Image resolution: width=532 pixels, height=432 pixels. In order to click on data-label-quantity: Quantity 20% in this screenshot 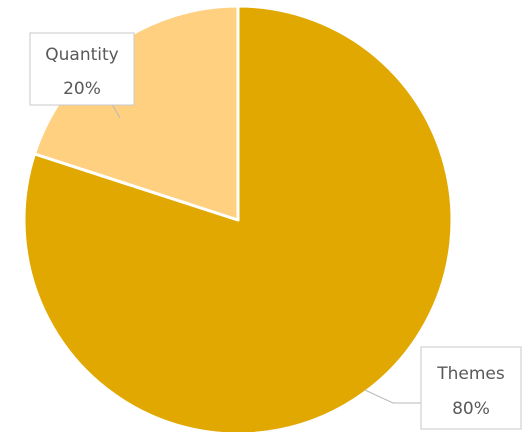, I will do `click(82, 69)`.